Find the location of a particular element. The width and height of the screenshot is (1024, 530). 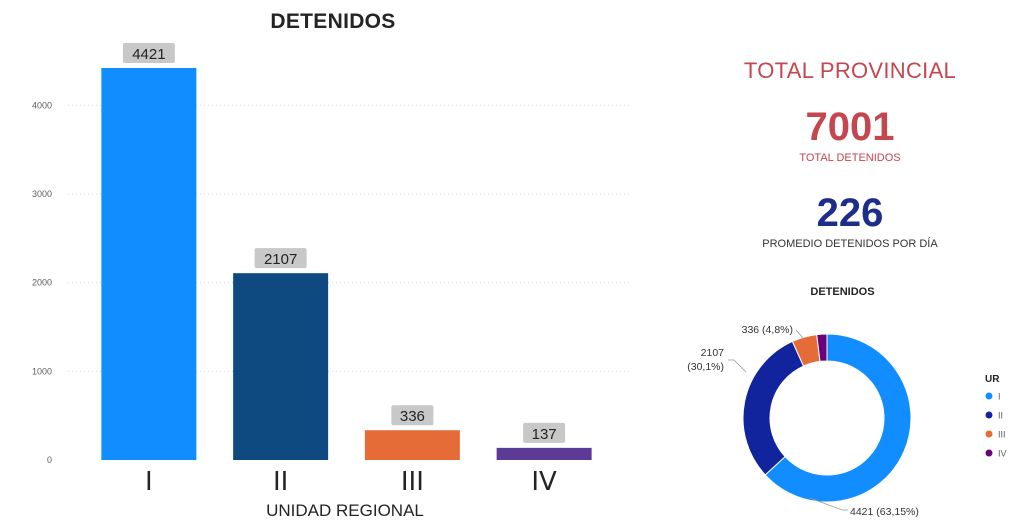

bar-chart-title: DETENIDOS is located at coordinates (333, 21).